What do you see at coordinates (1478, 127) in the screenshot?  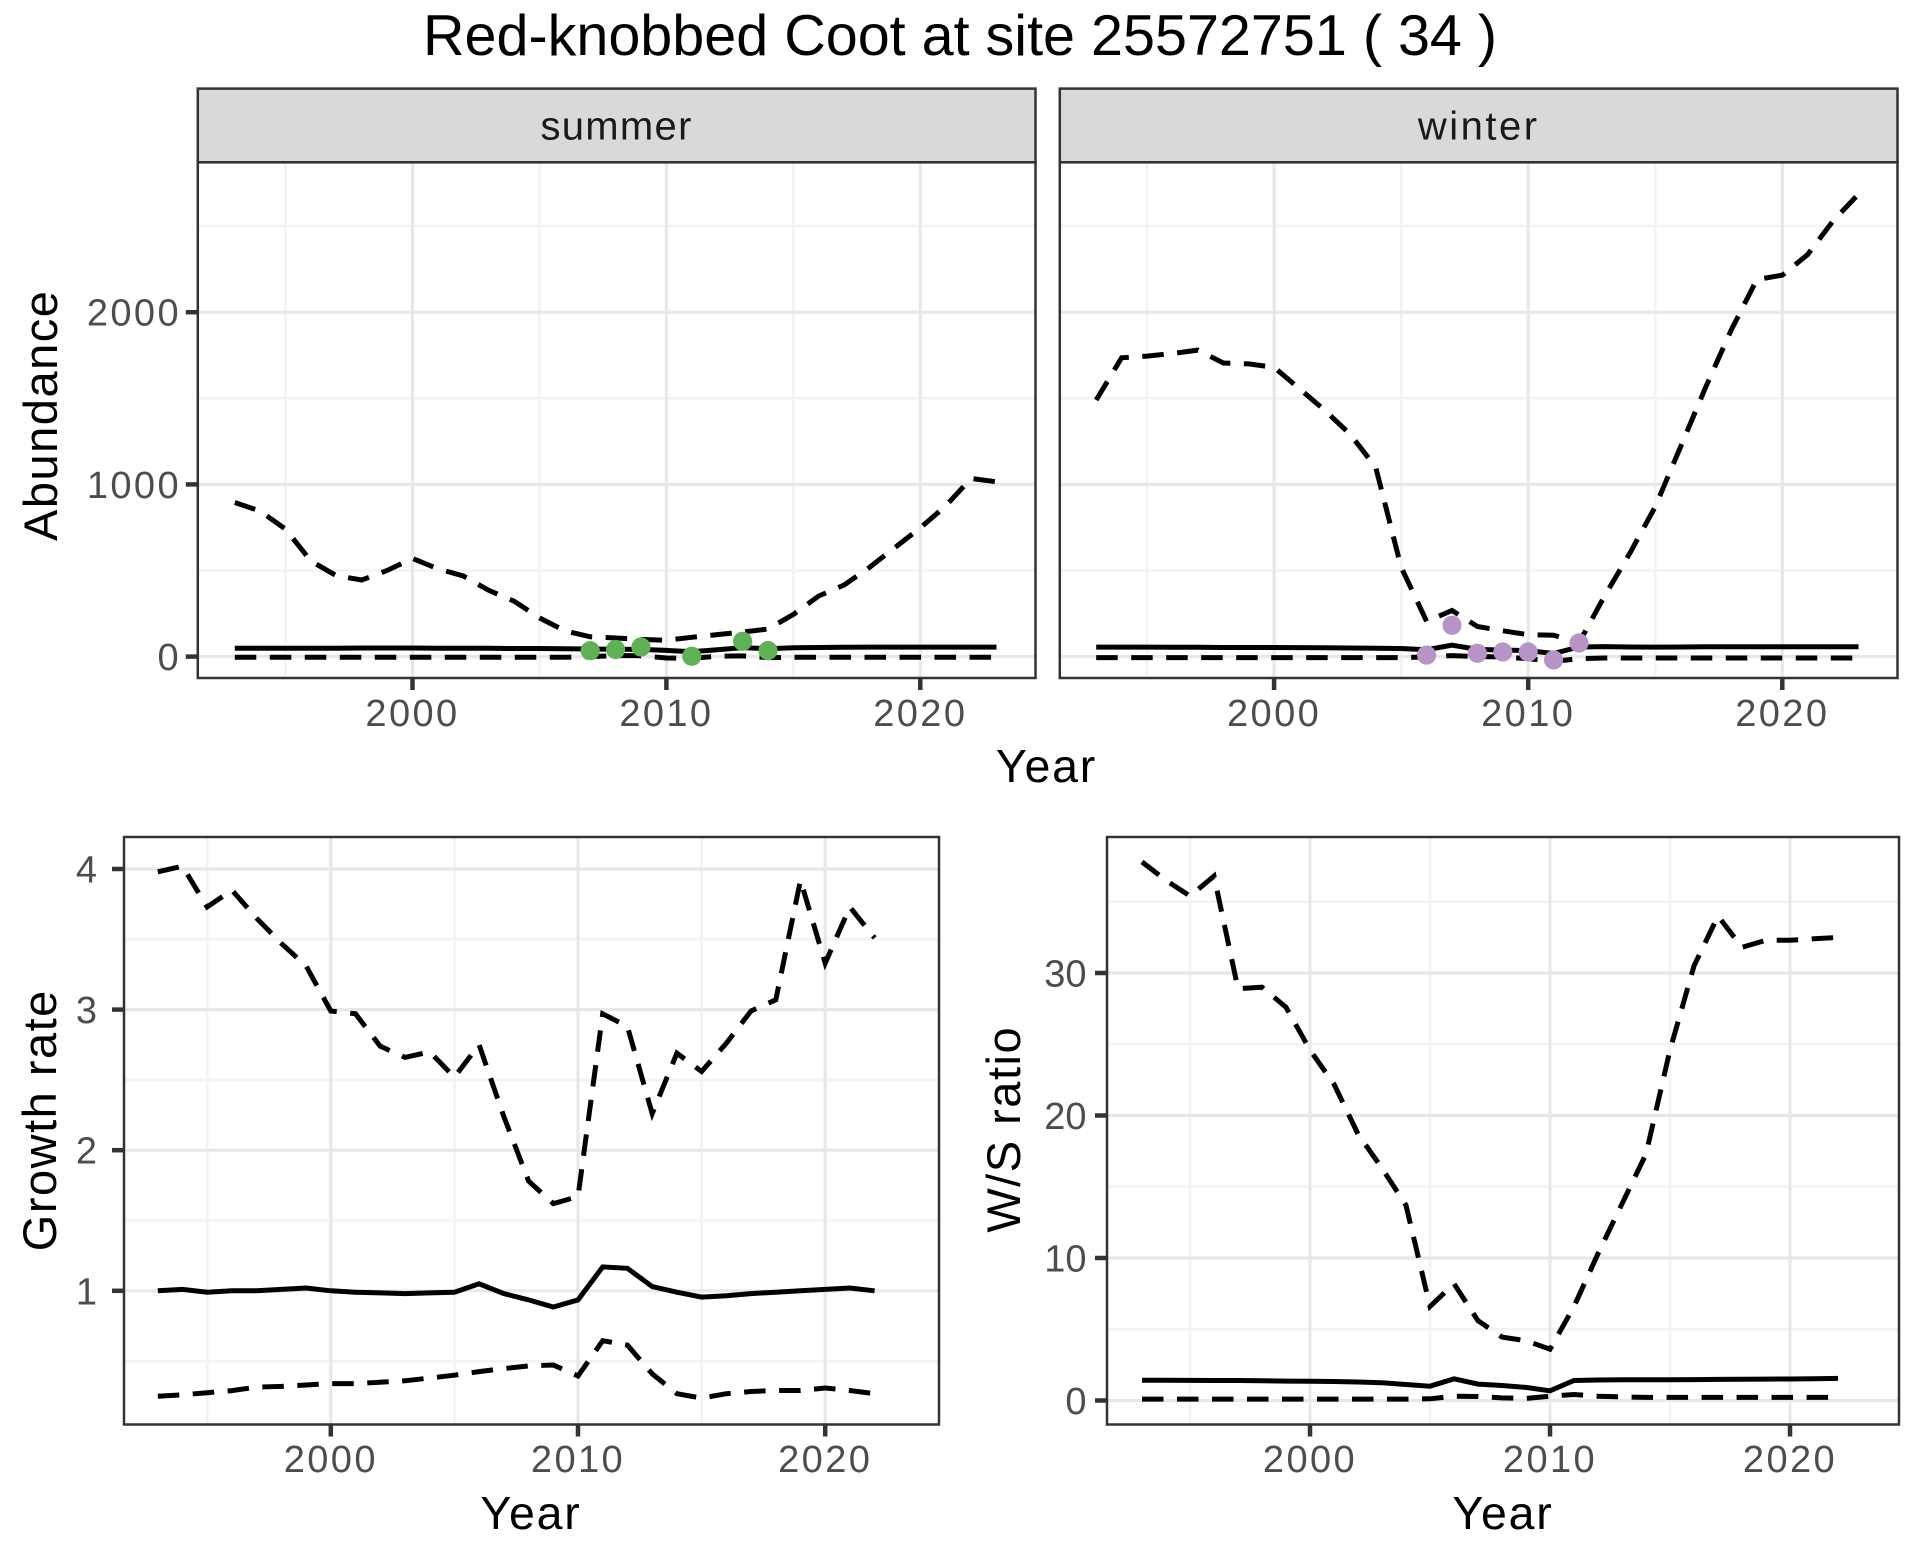 I see `svg-text: winter` at bounding box center [1478, 127].